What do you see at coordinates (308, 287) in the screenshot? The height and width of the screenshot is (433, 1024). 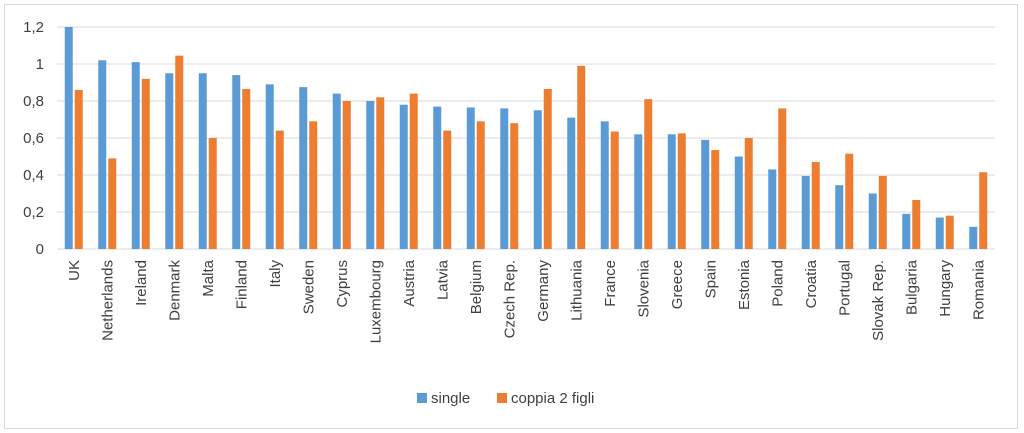 I see `x-category-label: Sweden` at bounding box center [308, 287].